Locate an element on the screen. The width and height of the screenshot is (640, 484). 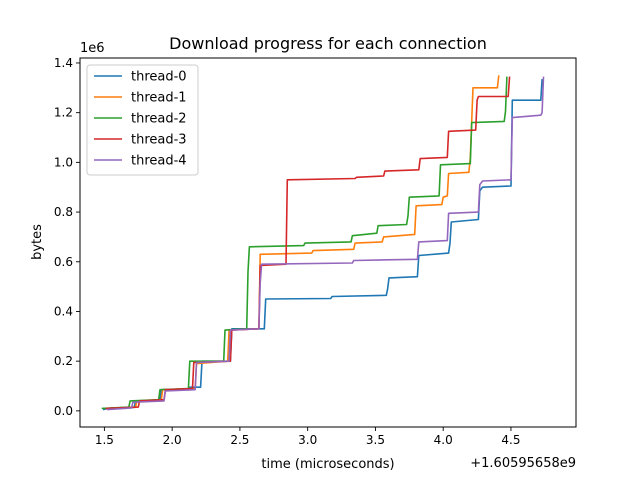
y-tick-label: 0.2 is located at coordinates (63, 361).